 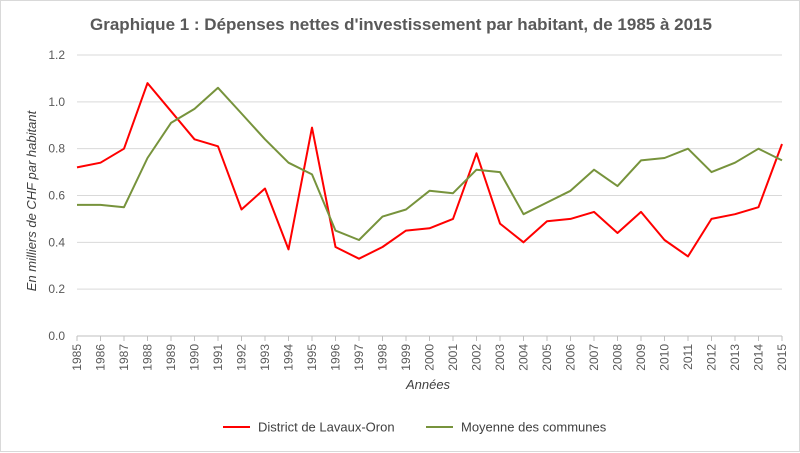 I want to click on x-tick-label: 1993, so click(x=265, y=357).